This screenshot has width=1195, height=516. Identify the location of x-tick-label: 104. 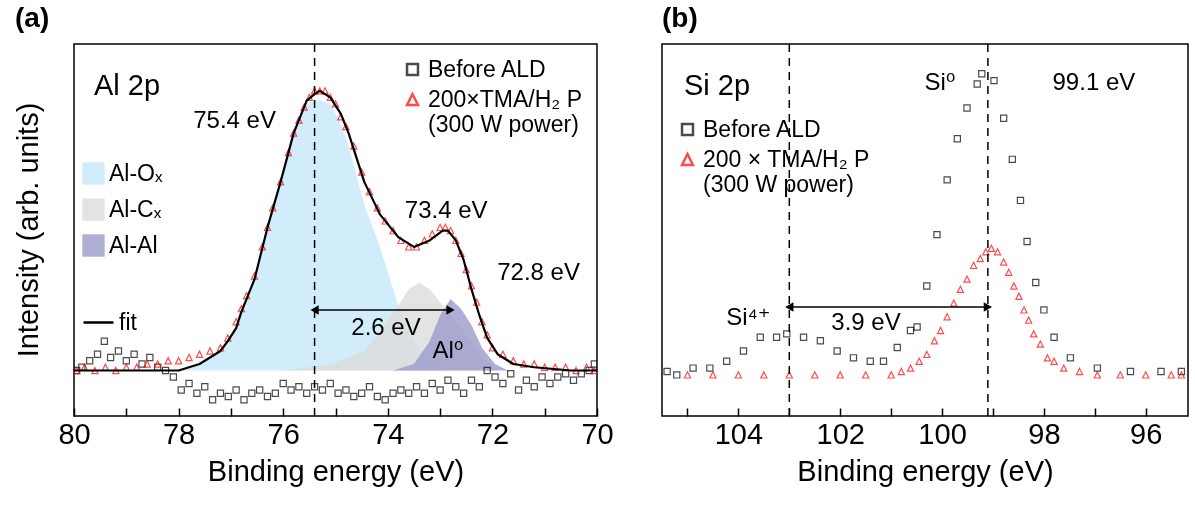
(739, 433).